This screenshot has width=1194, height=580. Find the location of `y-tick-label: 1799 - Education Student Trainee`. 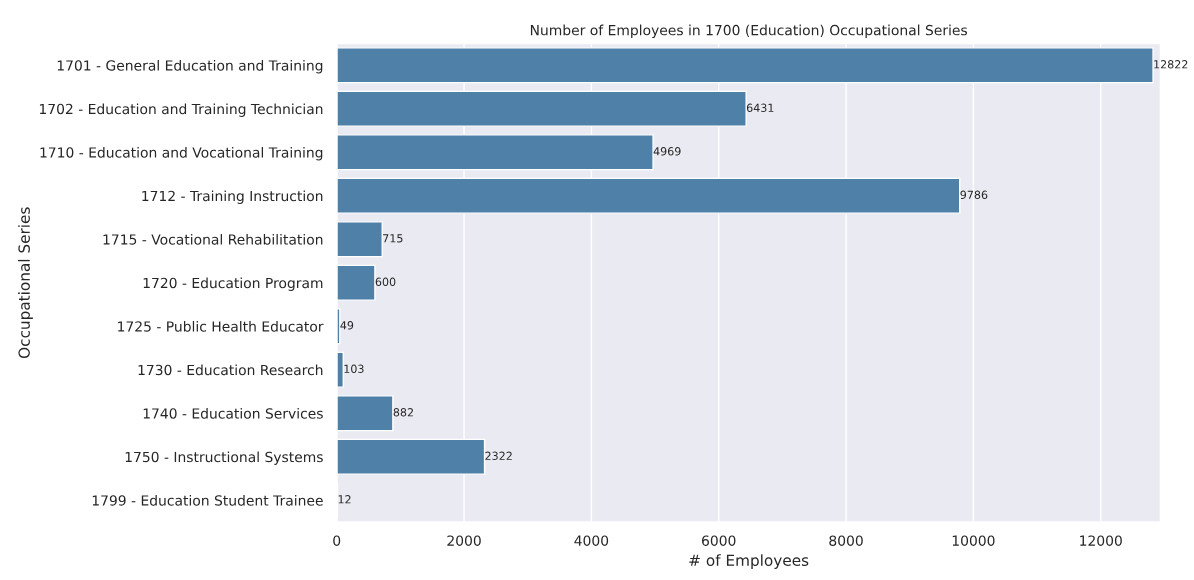

y-tick-label: 1799 - Education Student Trainee is located at coordinates (207, 500).